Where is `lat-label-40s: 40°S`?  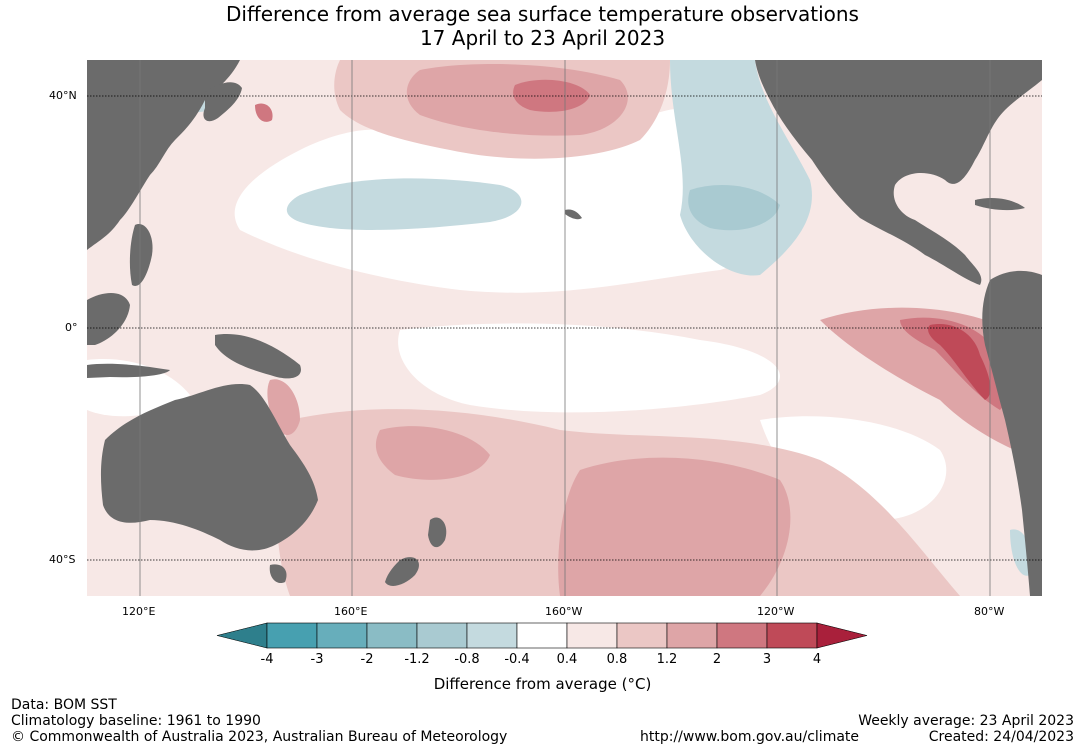 lat-label-40s: 40°S is located at coordinates (62, 559).